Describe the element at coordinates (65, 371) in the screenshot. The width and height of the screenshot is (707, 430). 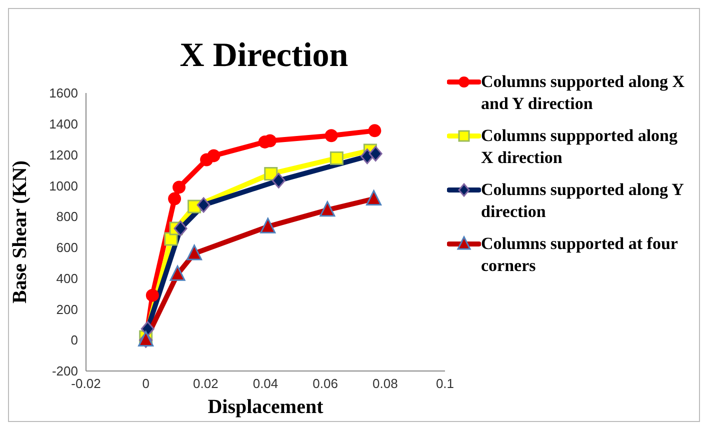
I see `y-tick-label: -200` at that location.